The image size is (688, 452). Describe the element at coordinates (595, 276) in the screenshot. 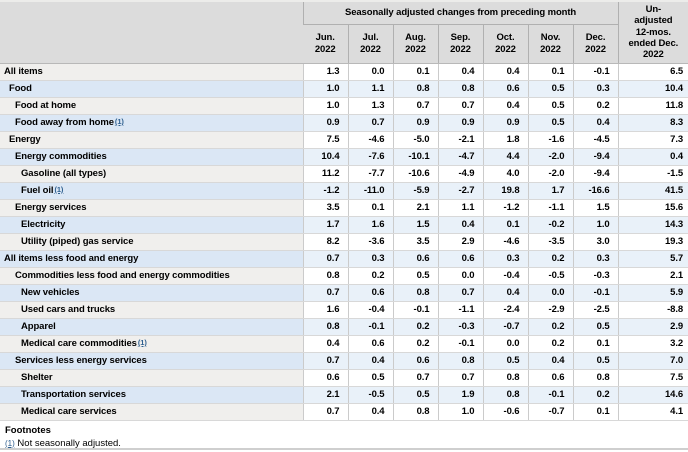

I see `value-cell: -0.3` at that location.